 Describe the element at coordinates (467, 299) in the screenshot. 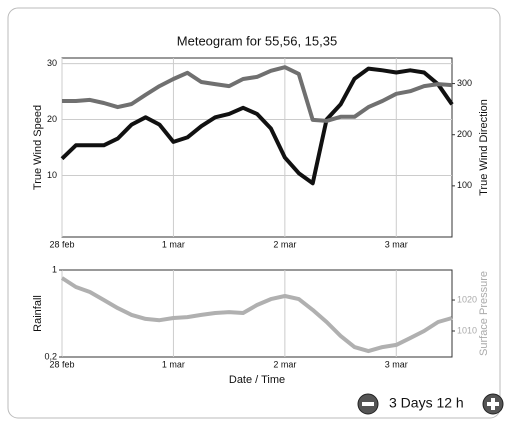

I see `y2-tick-label: 1020` at that location.